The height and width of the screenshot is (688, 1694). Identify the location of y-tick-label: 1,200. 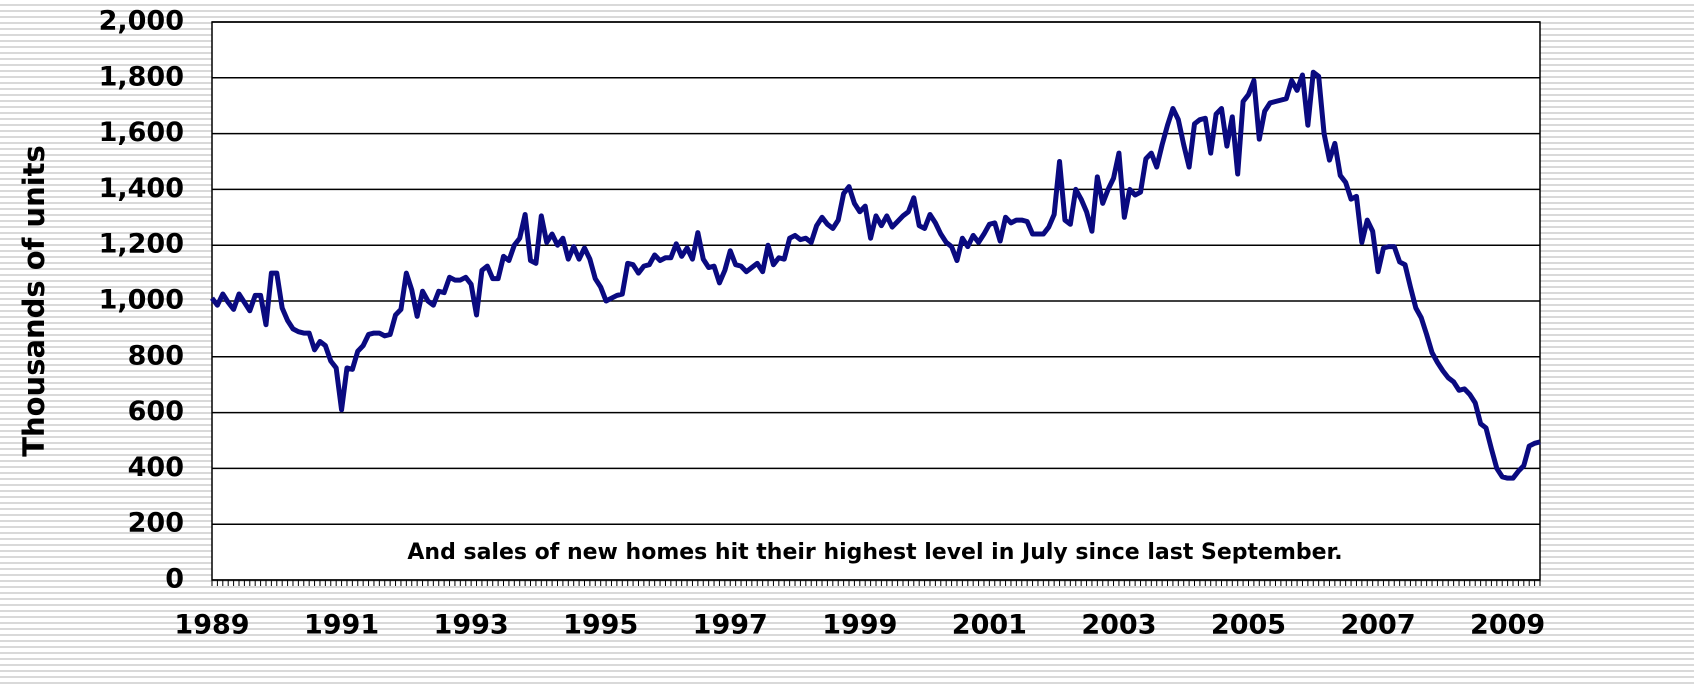
(141, 244).